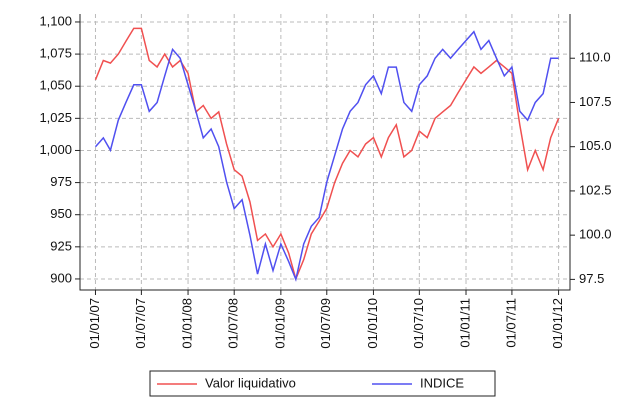 The height and width of the screenshot is (406, 640). Describe the element at coordinates (595, 101) in the screenshot. I see `y2-tick-label: 107.5` at that location.